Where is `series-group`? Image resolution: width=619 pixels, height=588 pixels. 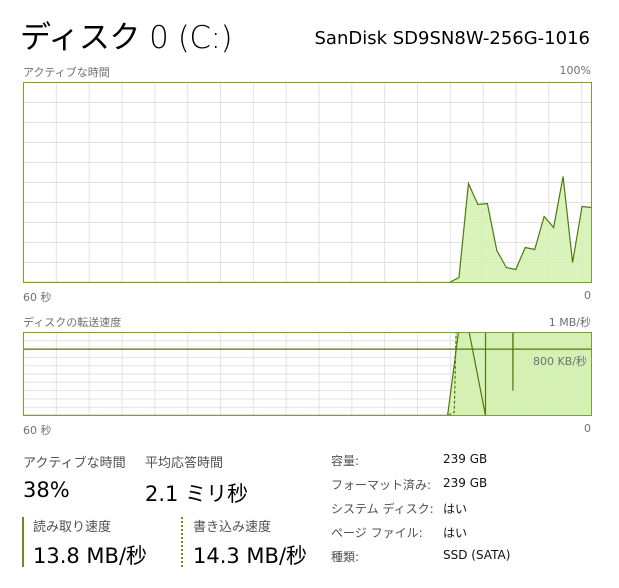
series-group is located at coordinates (307, 374).